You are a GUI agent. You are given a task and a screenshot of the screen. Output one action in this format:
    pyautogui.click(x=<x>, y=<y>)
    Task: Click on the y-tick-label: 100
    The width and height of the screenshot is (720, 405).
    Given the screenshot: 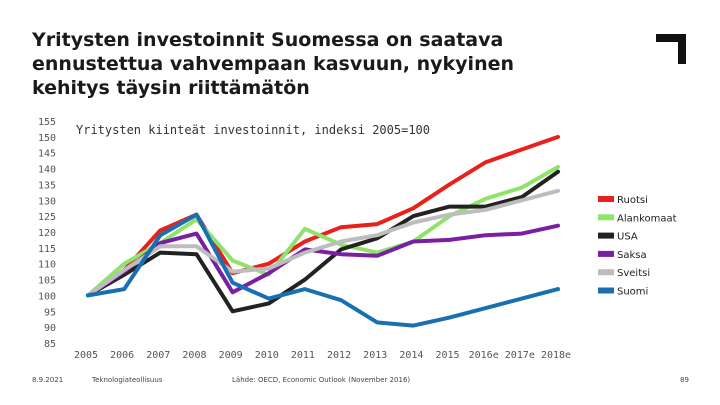 What is the action you would take?
    pyautogui.click(x=47, y=296)
    